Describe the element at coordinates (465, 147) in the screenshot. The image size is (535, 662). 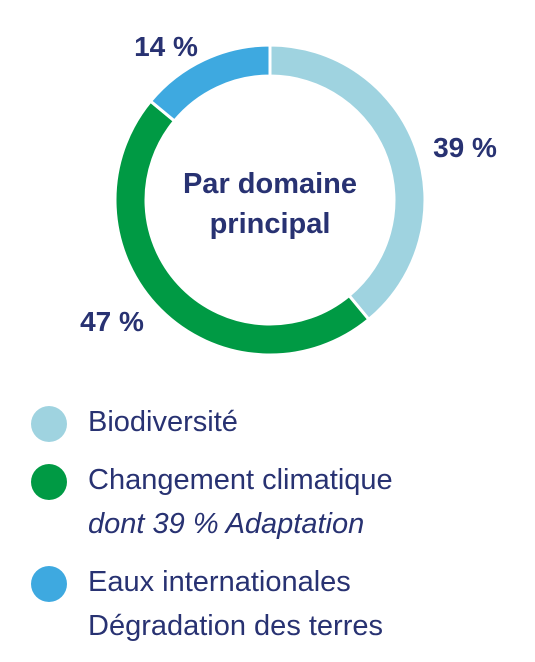
I see `slice-value-label: 39 %` at that location.